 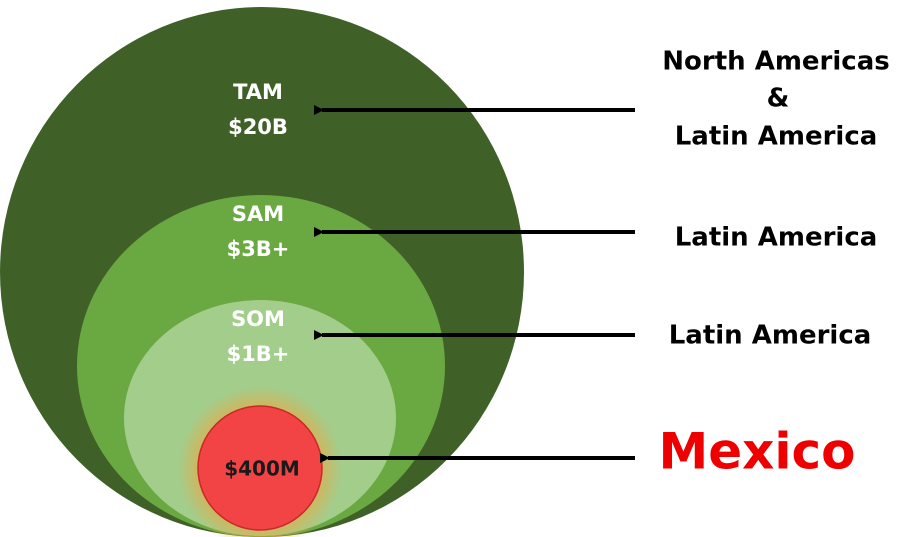 I want to click on region-text: North Americas, so click(x=775, y=62).